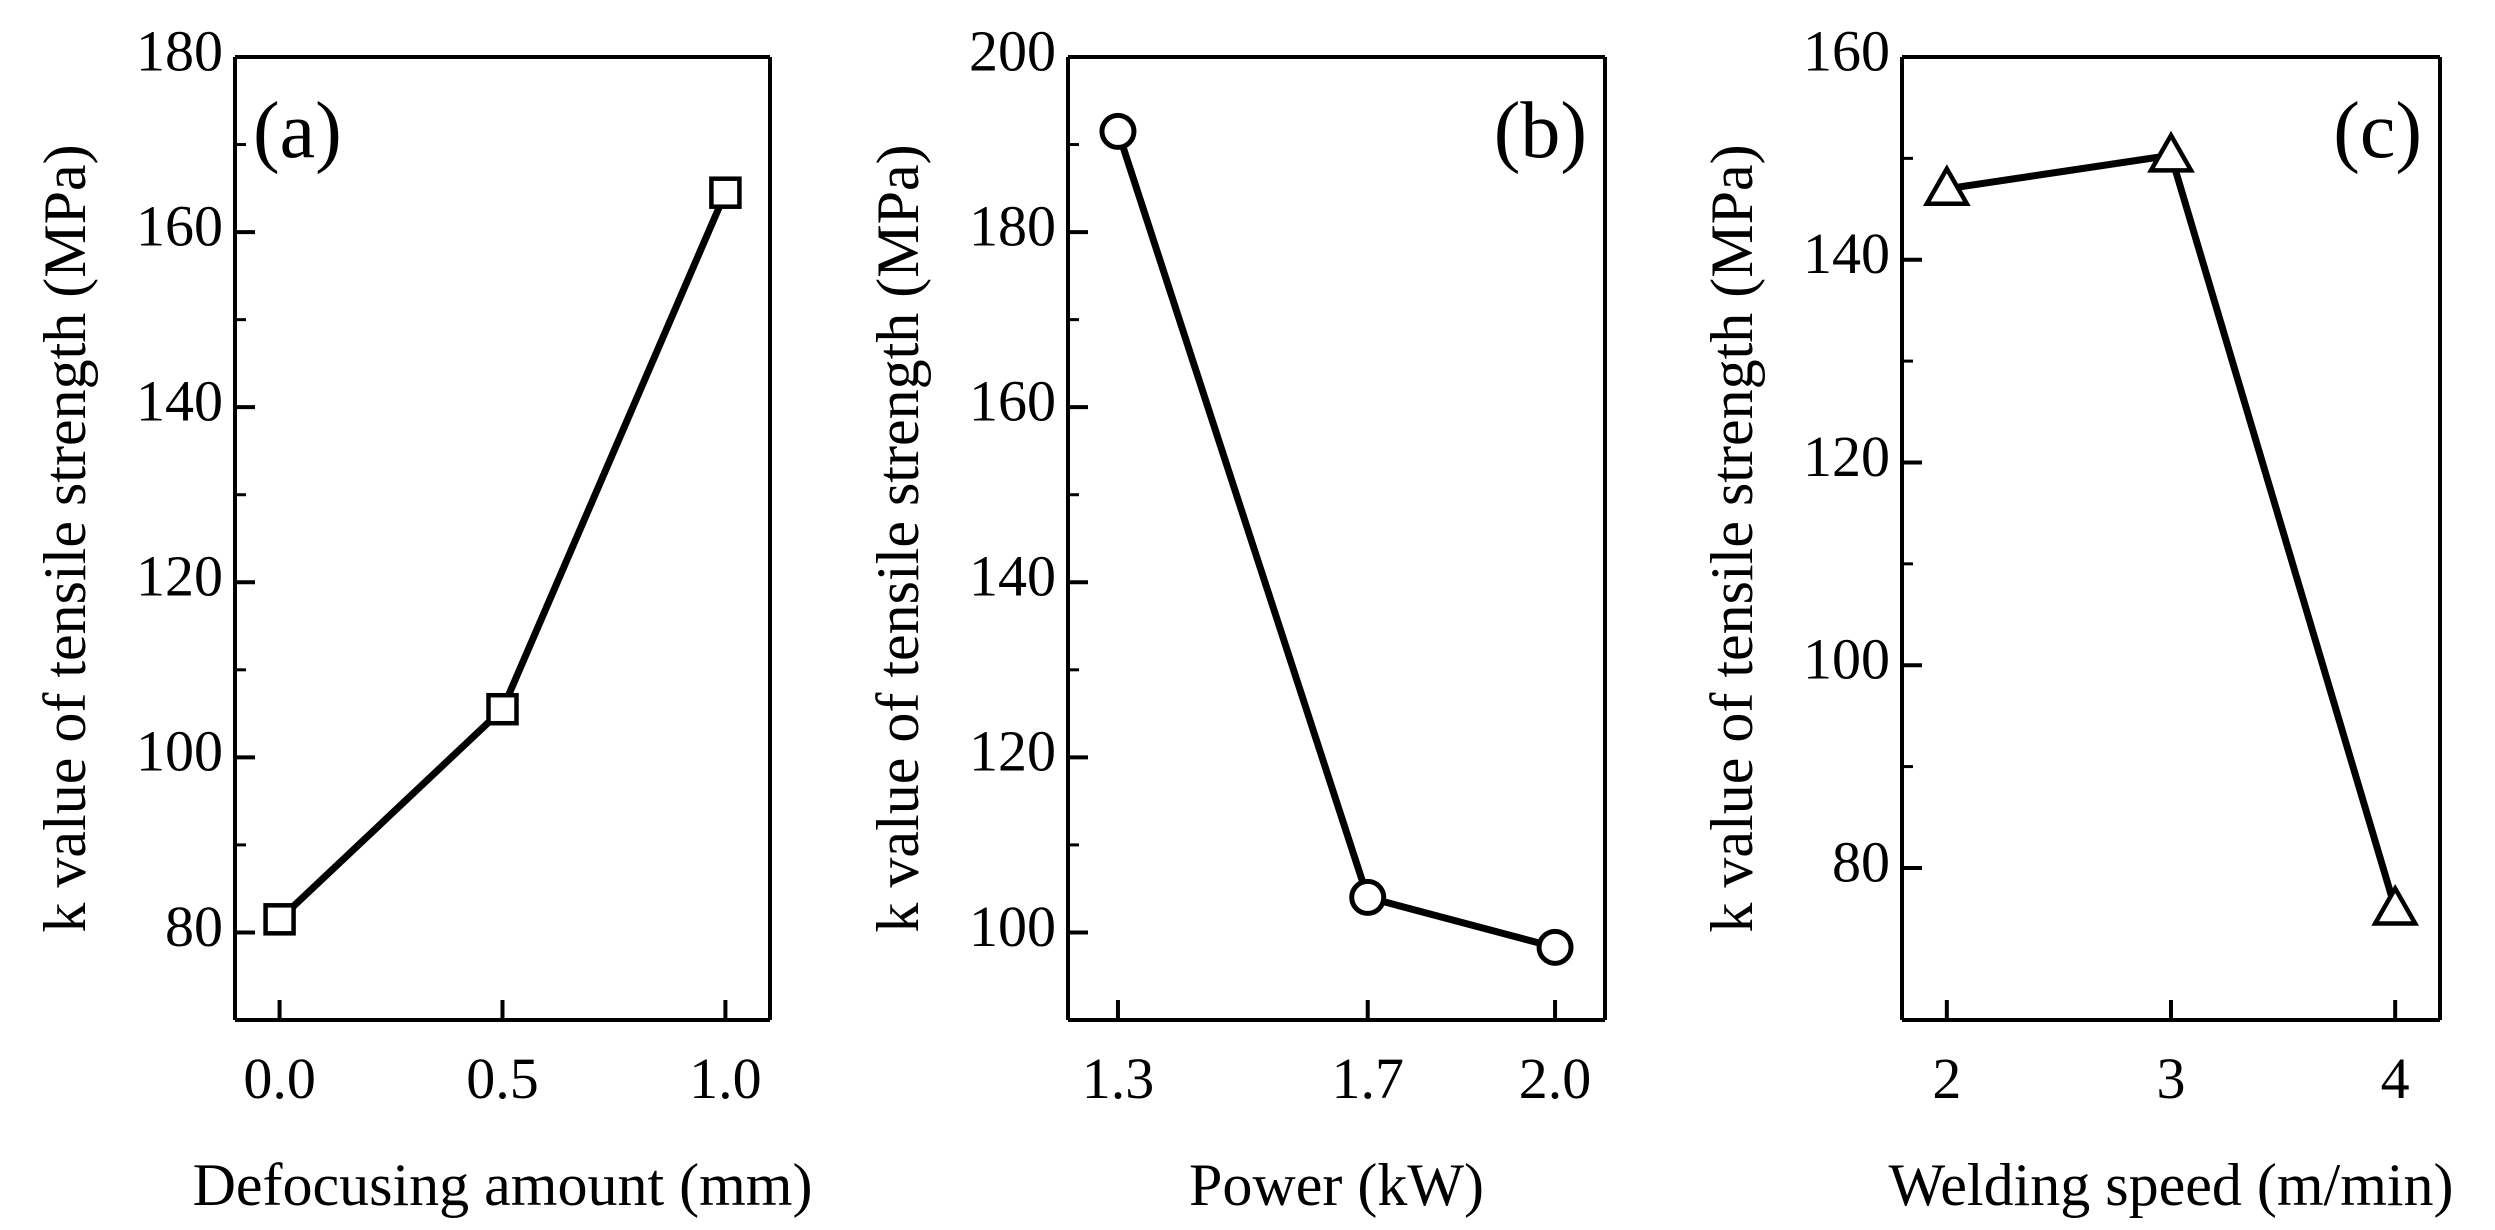 The image size is (2495, 1230). I want to click on x-axis-title: Power (kW), so click(1336, 1185).